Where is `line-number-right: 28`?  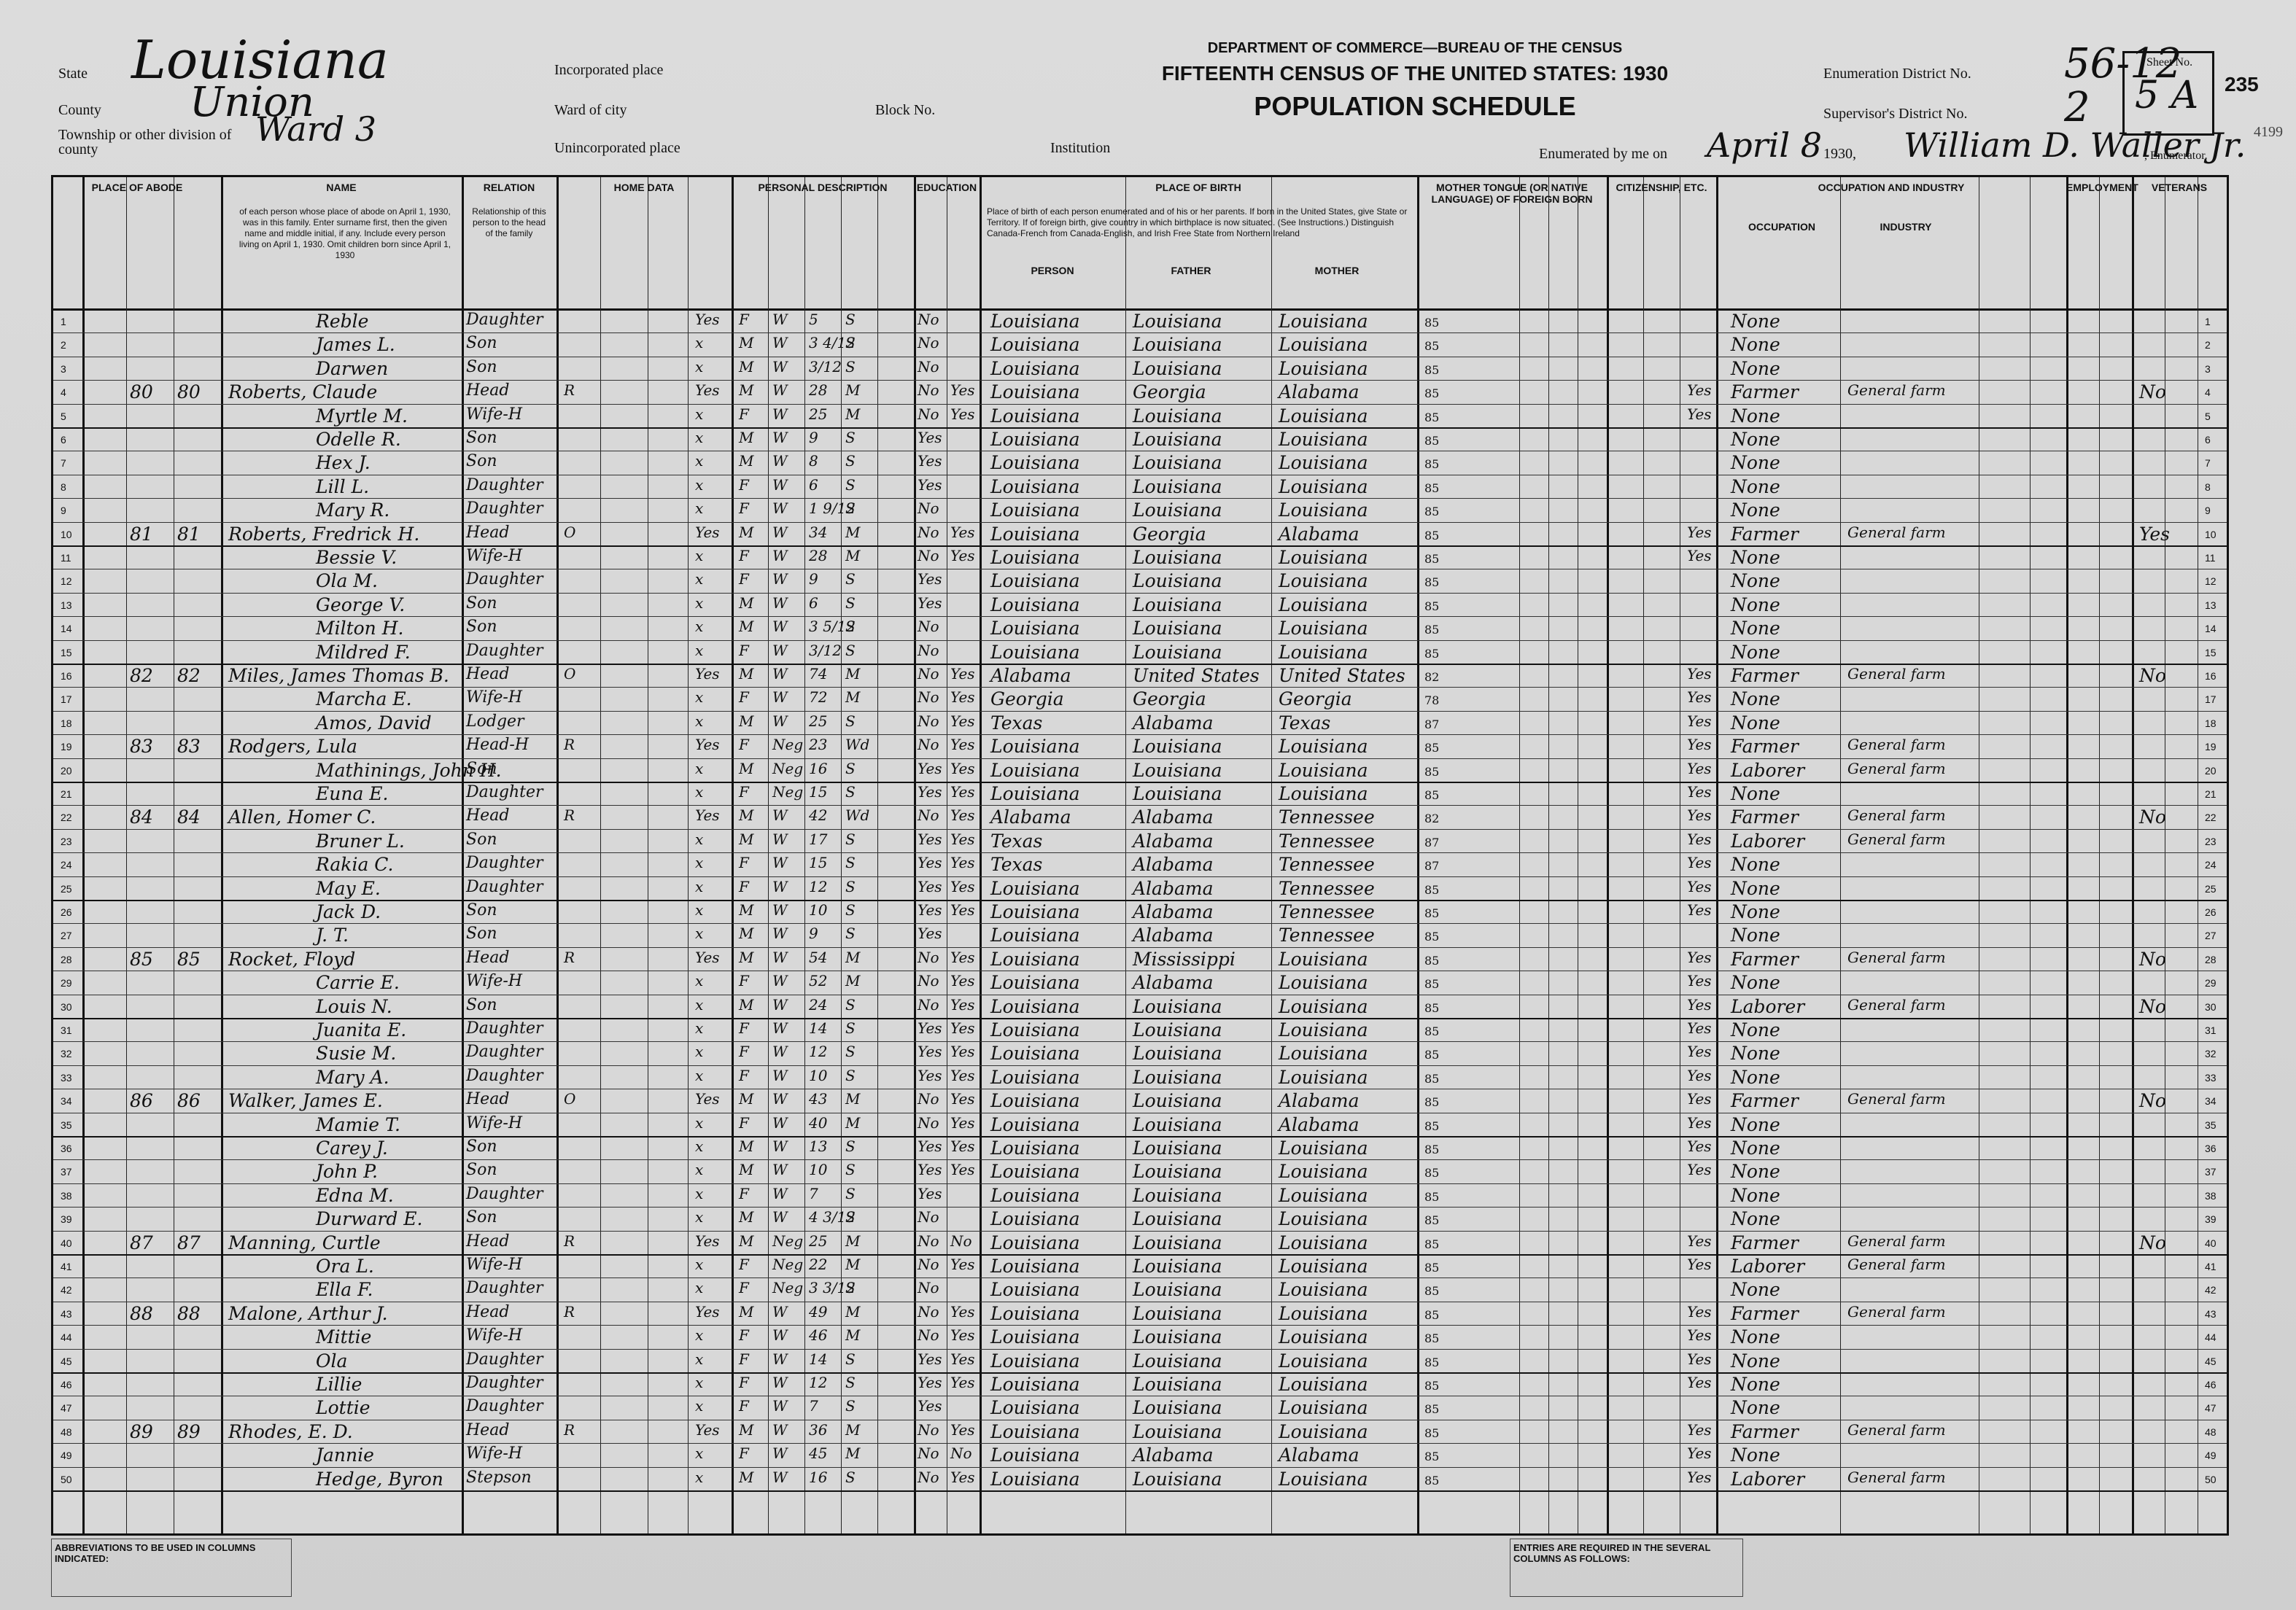 line-number-right: 28 is located at coordinates (2211, 959).